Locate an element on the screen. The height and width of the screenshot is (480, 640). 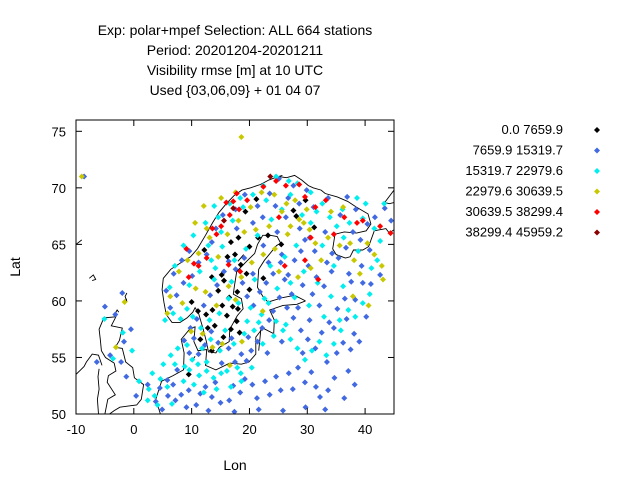
legend-label: 15319.7 22979.6 is located at coordinates (514, 170).